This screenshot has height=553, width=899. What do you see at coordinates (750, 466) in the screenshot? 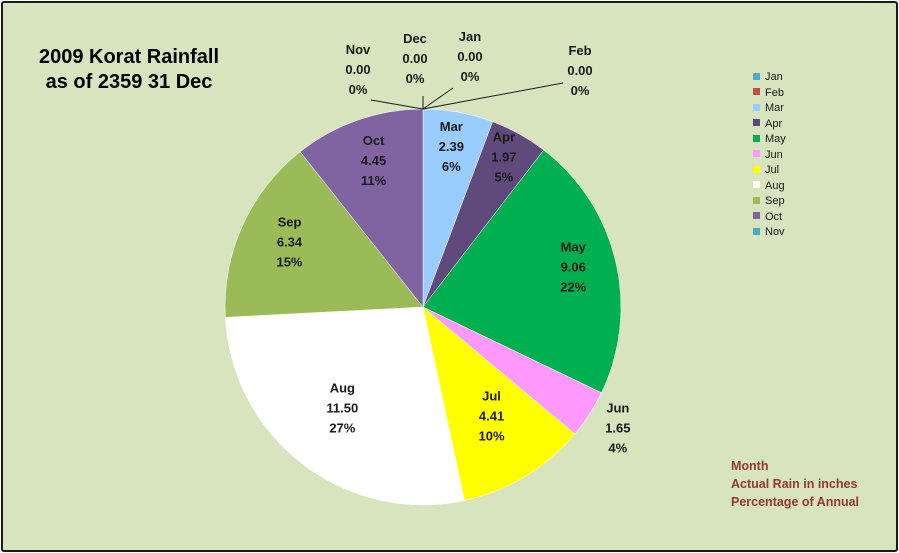
I see `annotation-line-month: Month` at bounding box center [750, 466].